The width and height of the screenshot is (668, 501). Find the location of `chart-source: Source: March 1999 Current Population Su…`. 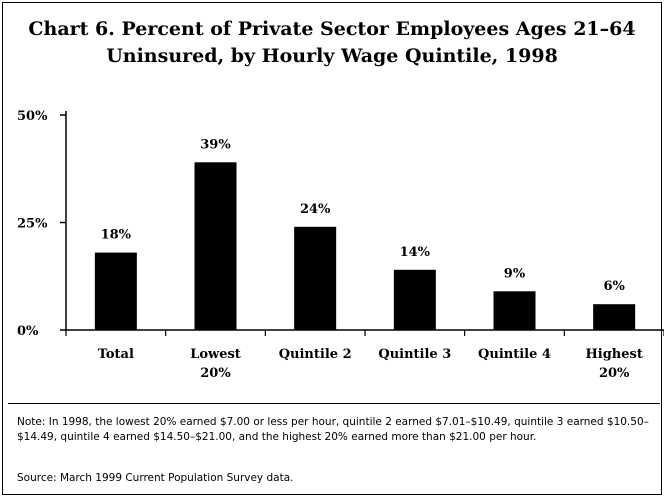

chart-source: Source: March 1999 Current Population Su… is located at coordinates (155, 478).